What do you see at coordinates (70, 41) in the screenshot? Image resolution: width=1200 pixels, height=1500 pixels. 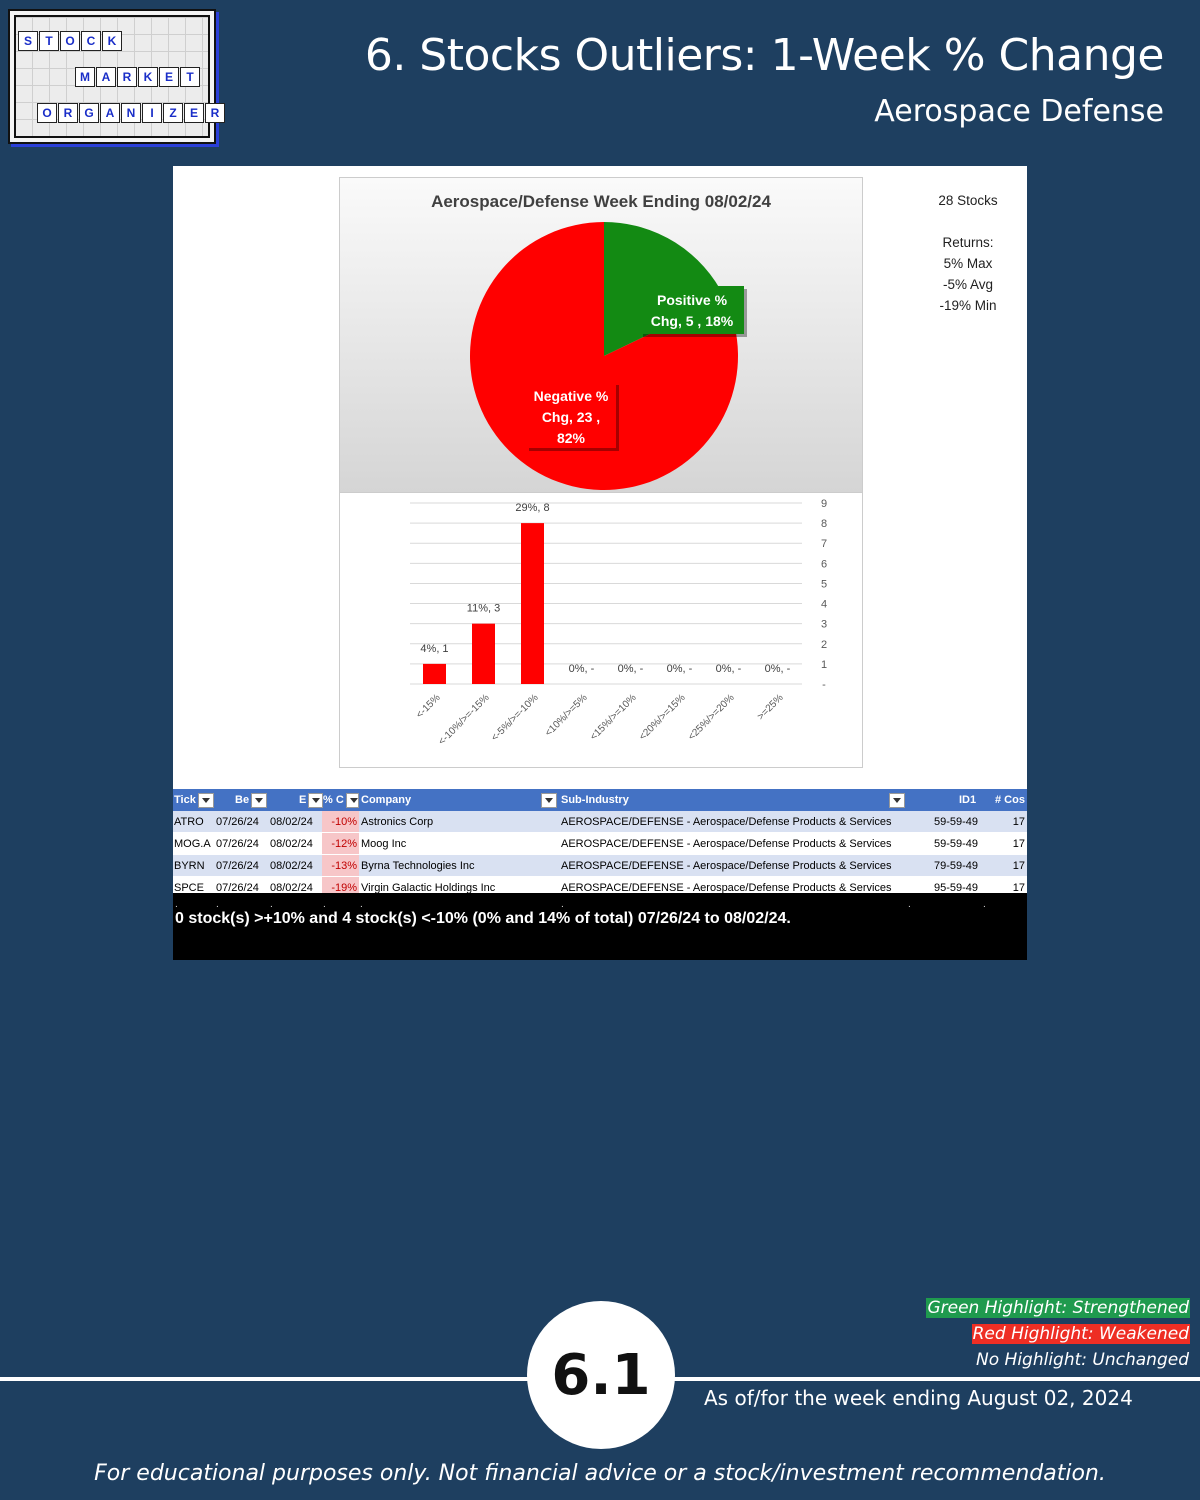 I see `logo-letter: O` at bounding box center [70, 41].